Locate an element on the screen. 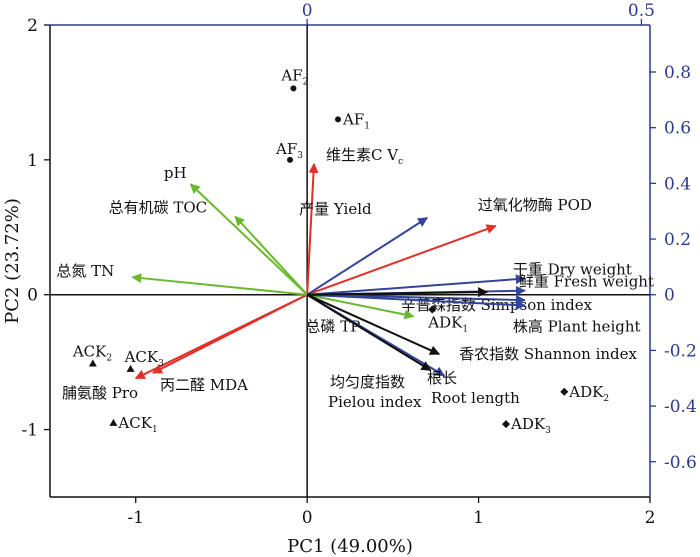 The image size is (700, 557). sample-label: ADK1 is located at coordinates (447, 324).